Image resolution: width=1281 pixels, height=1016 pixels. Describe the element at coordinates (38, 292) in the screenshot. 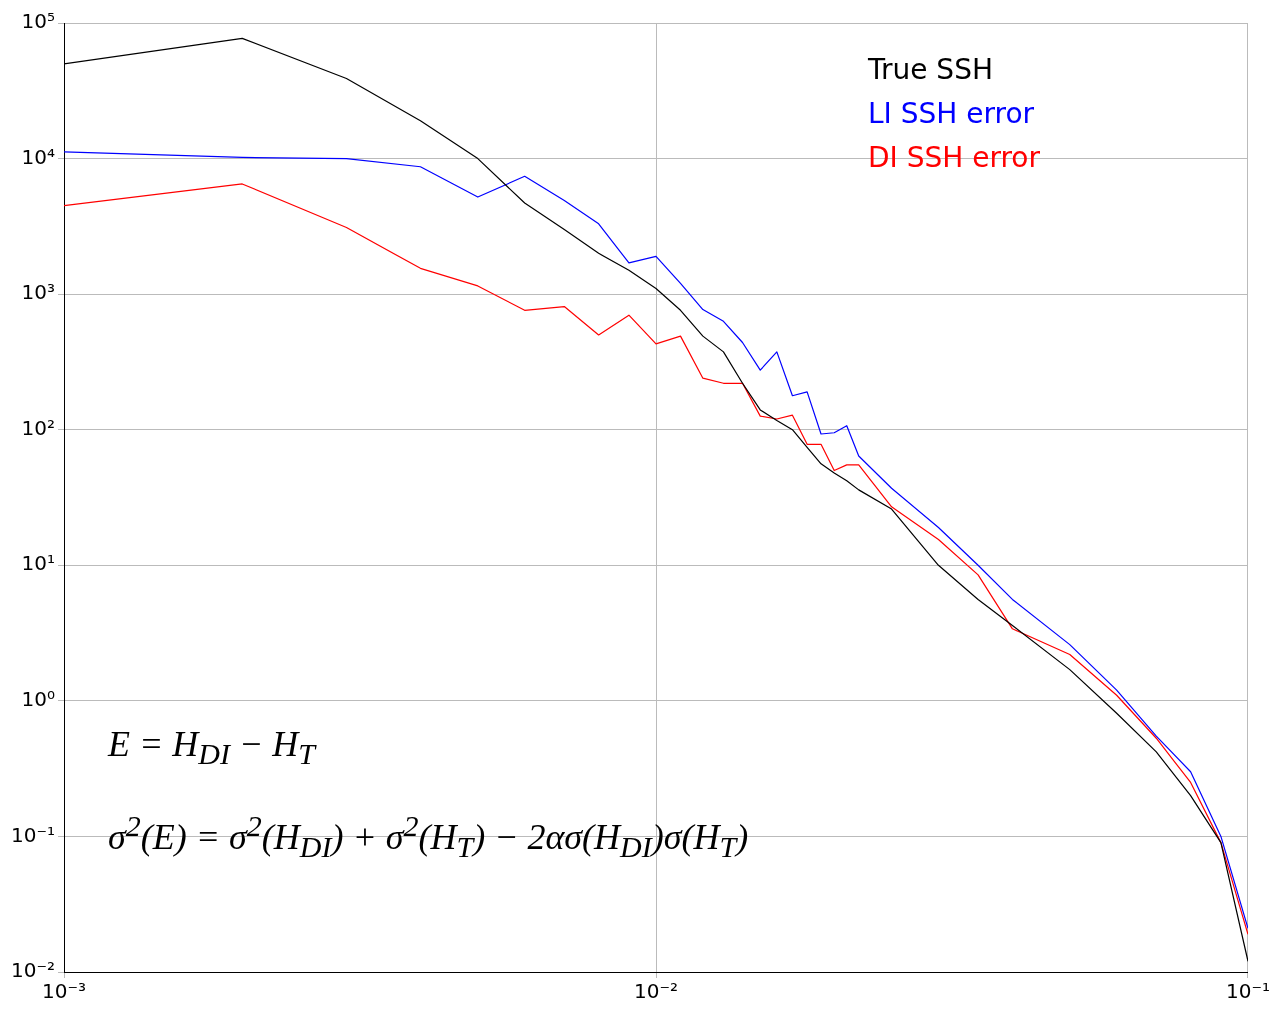

I see `y-tick-label: 10³` at that location.